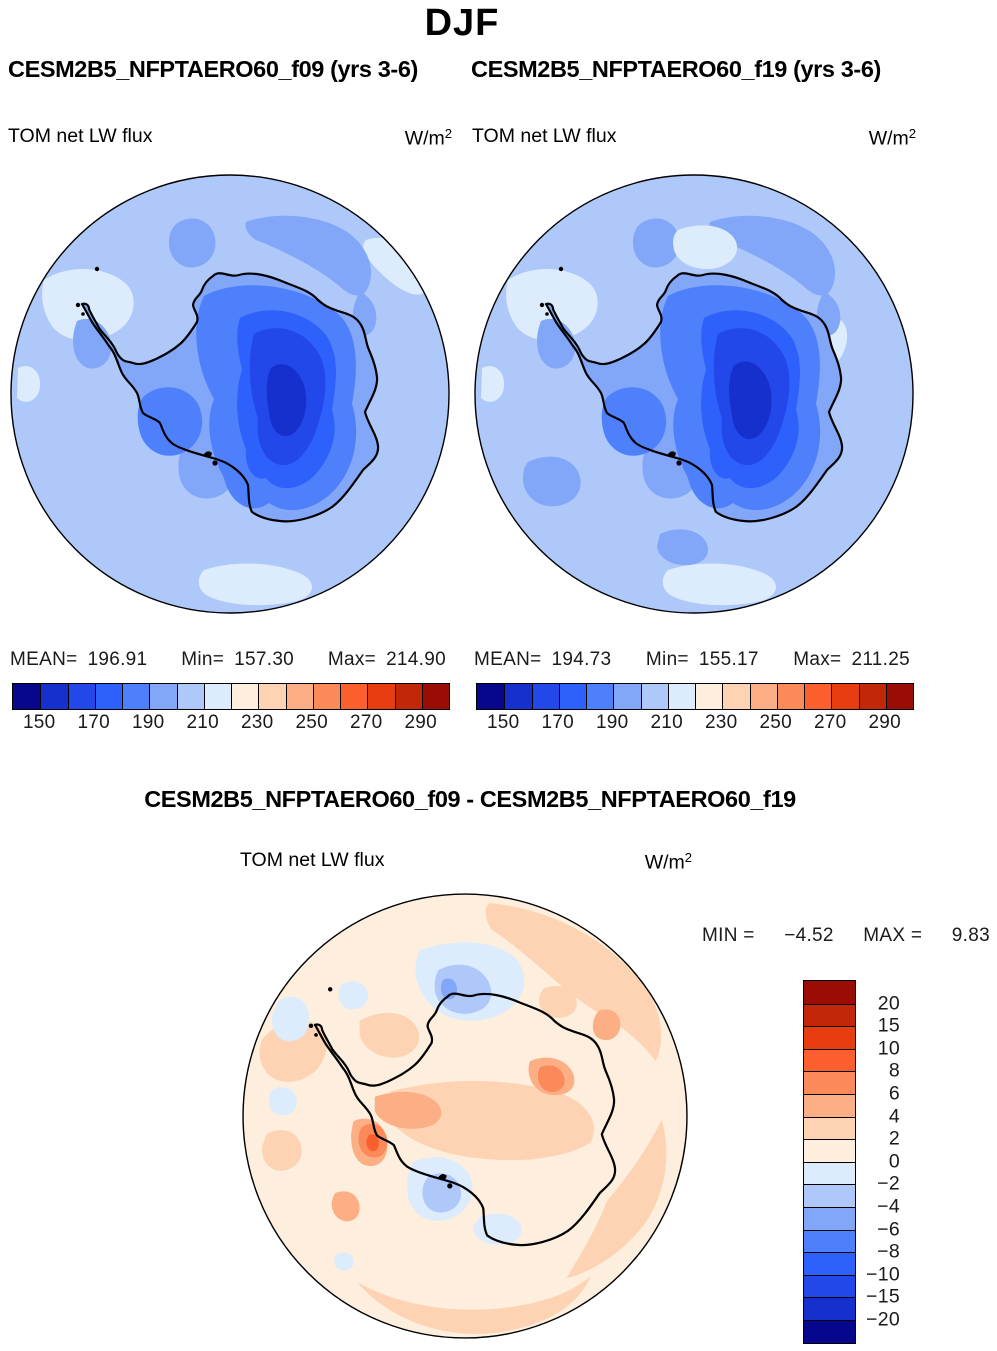 The height and width of the screenshot is (1351, 997). Describe the element at coordinates (888, 1183) in the screenshot. I see `colorbar-tick-label: −2` at that location.